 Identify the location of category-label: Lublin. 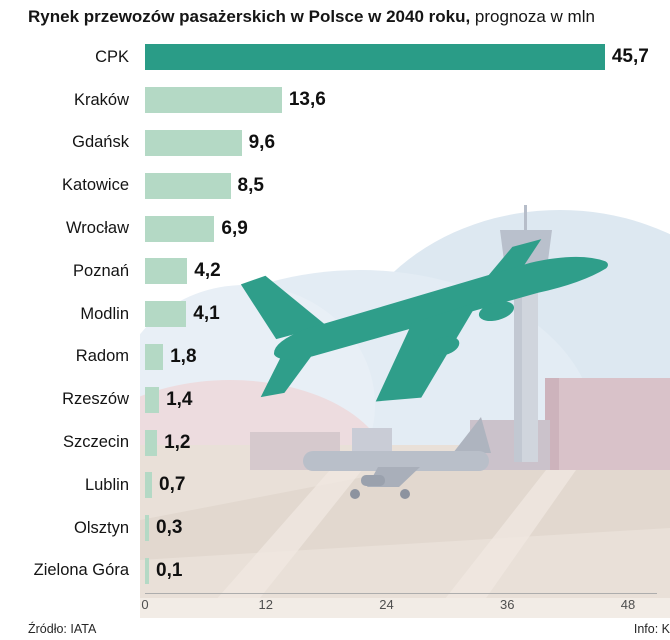
(106, 484).